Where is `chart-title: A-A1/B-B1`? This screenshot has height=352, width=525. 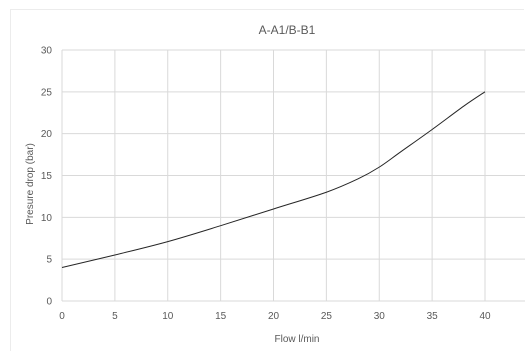 chart-title: A-A1/B-B1 is located at coordinates (287, 30).